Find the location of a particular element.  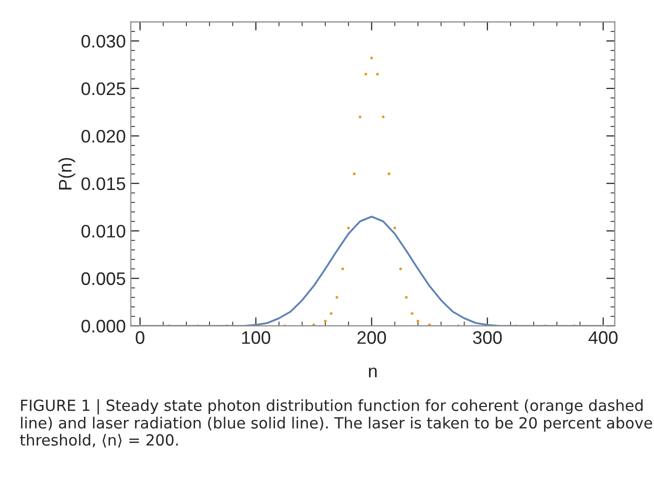

y-tick-label: 0.020 is located at coordinates (103, 136).